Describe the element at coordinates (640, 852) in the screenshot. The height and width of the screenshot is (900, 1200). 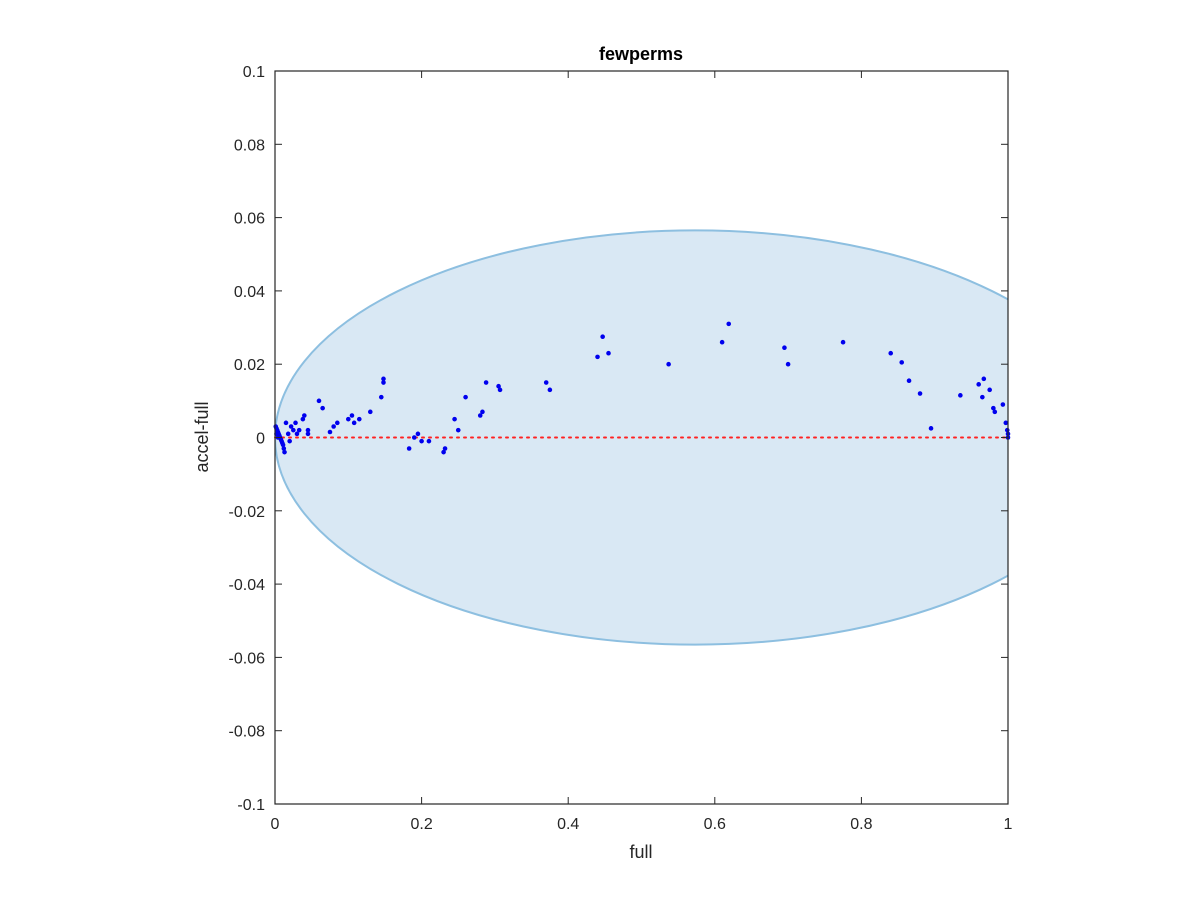
I see `x-axis-title: full` at that location.